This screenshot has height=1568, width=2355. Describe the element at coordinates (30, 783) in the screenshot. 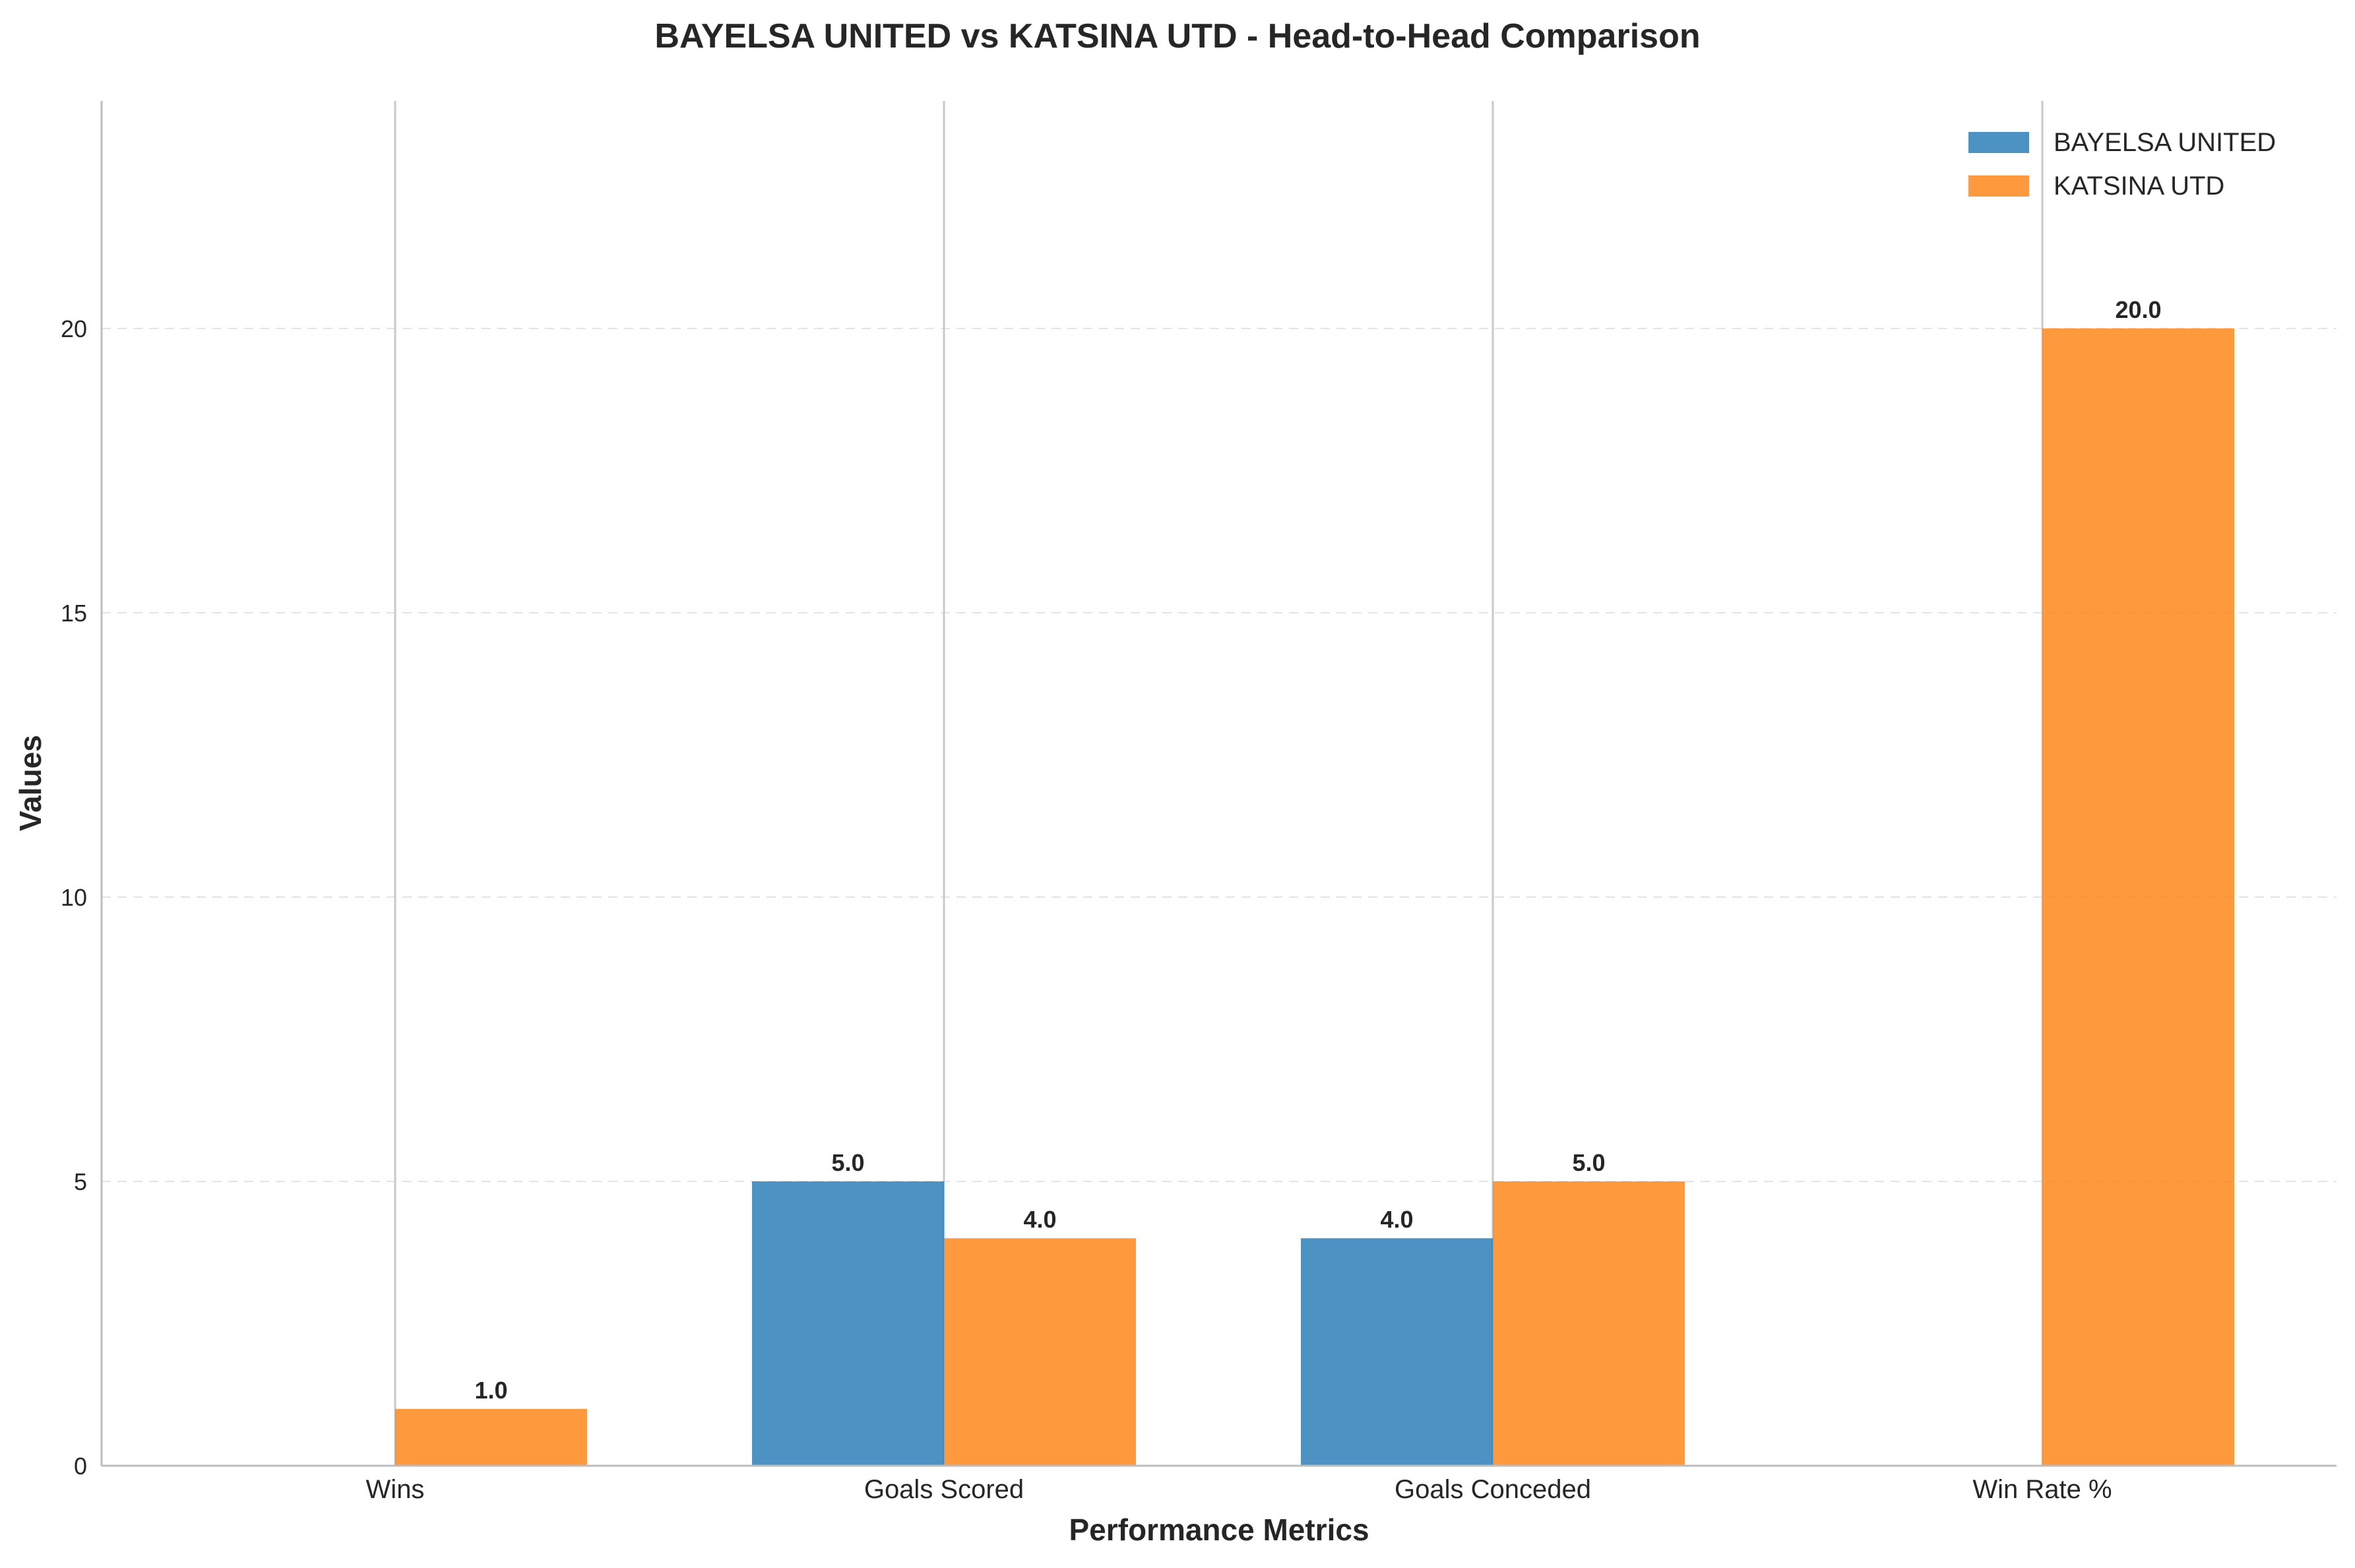

I see `y-axis-label: Values` at that location.